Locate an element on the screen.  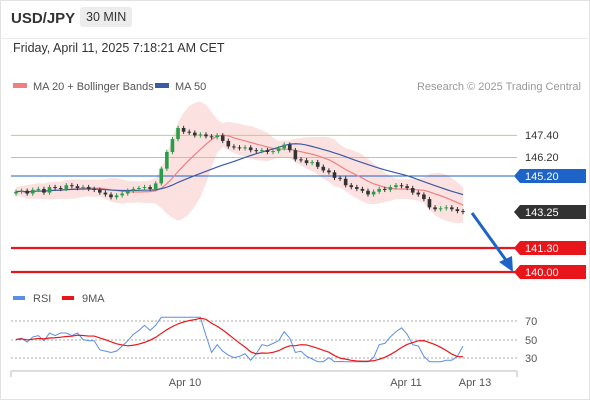
rsi-lines is located at coordinates (239, 339).